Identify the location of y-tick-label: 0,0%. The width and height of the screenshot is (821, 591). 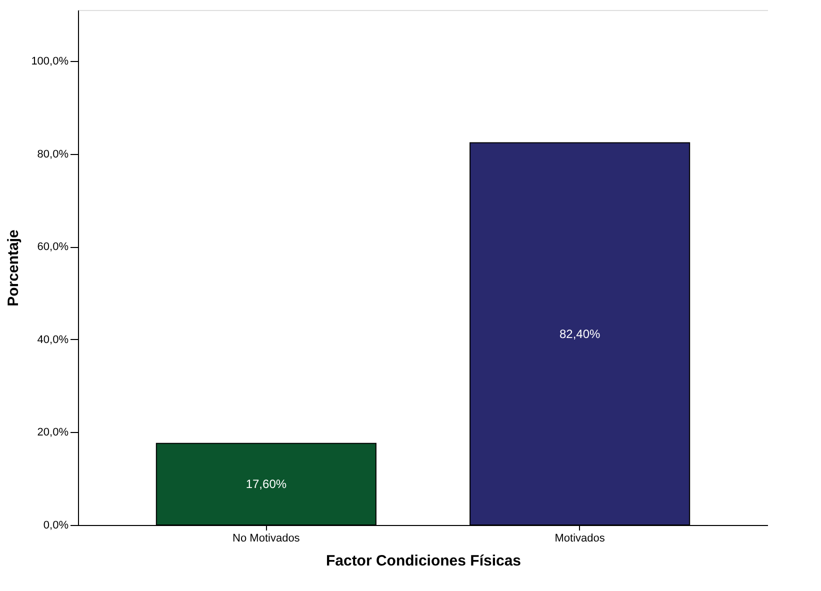
(56, 526).